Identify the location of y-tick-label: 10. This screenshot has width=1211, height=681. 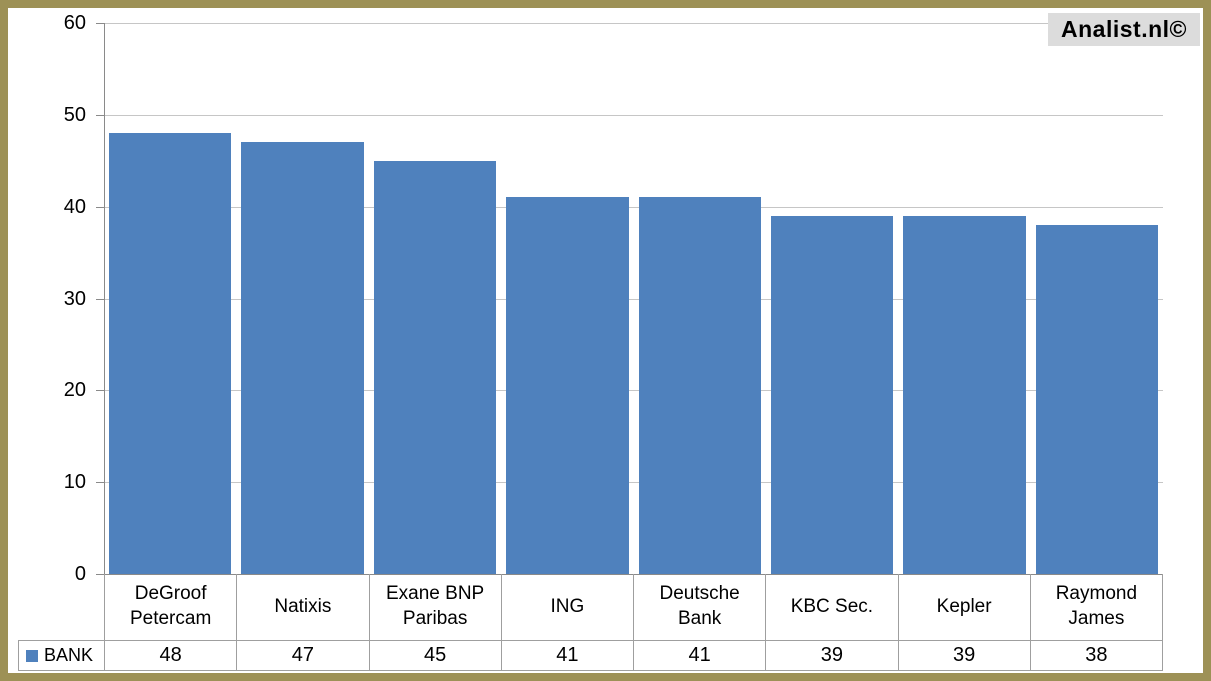
(74, 482).